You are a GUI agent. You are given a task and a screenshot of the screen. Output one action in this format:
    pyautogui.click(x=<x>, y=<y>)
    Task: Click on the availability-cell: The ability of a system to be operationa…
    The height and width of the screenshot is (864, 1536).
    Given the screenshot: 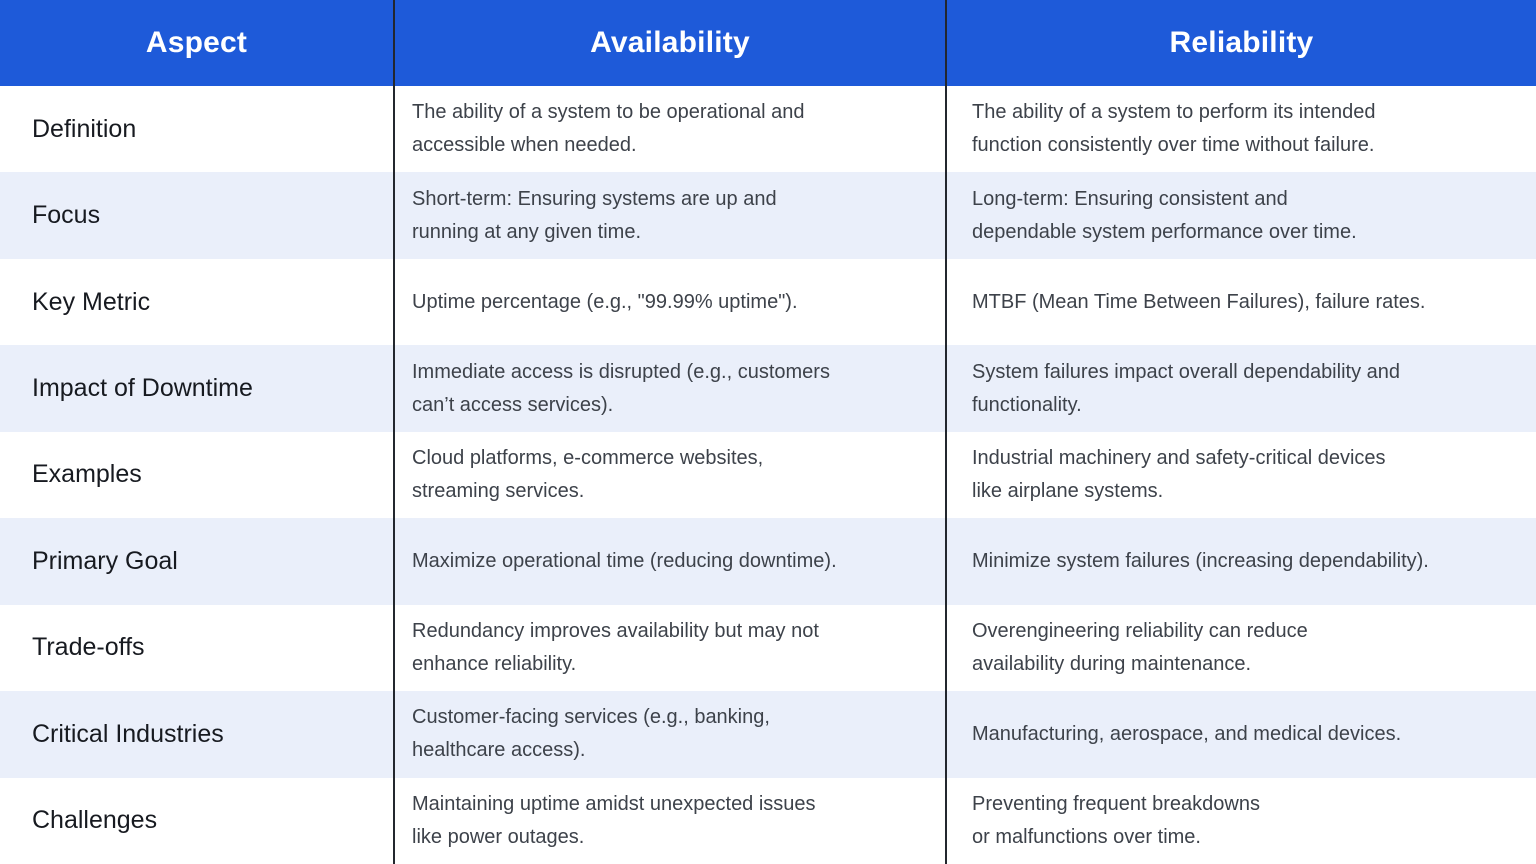 What is the action you would take?
    pyautogui.click(x=669, y=129)
    